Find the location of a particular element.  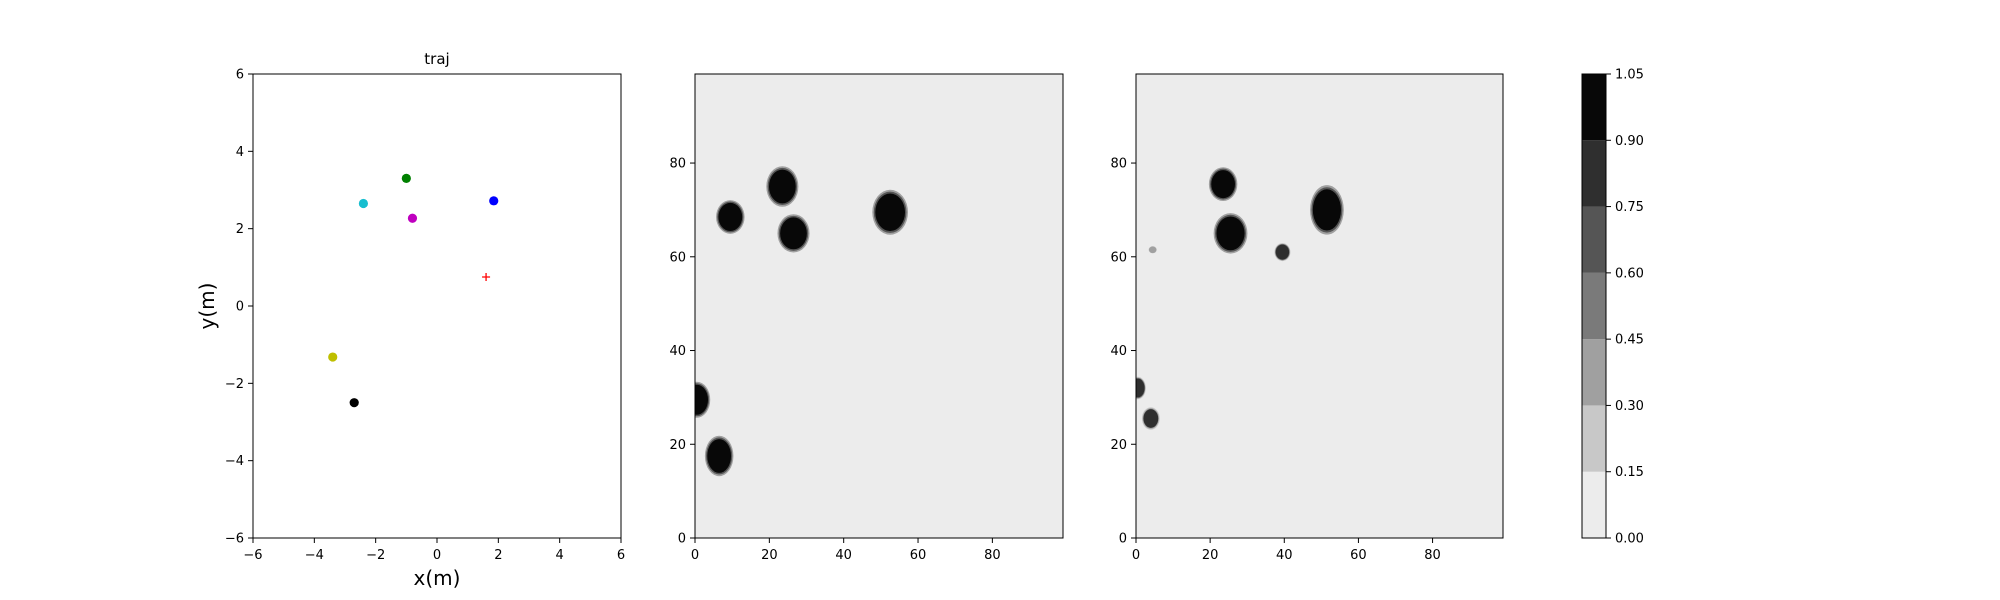

traj-x-tick-label: 6 is located at coordinates (621, 555).